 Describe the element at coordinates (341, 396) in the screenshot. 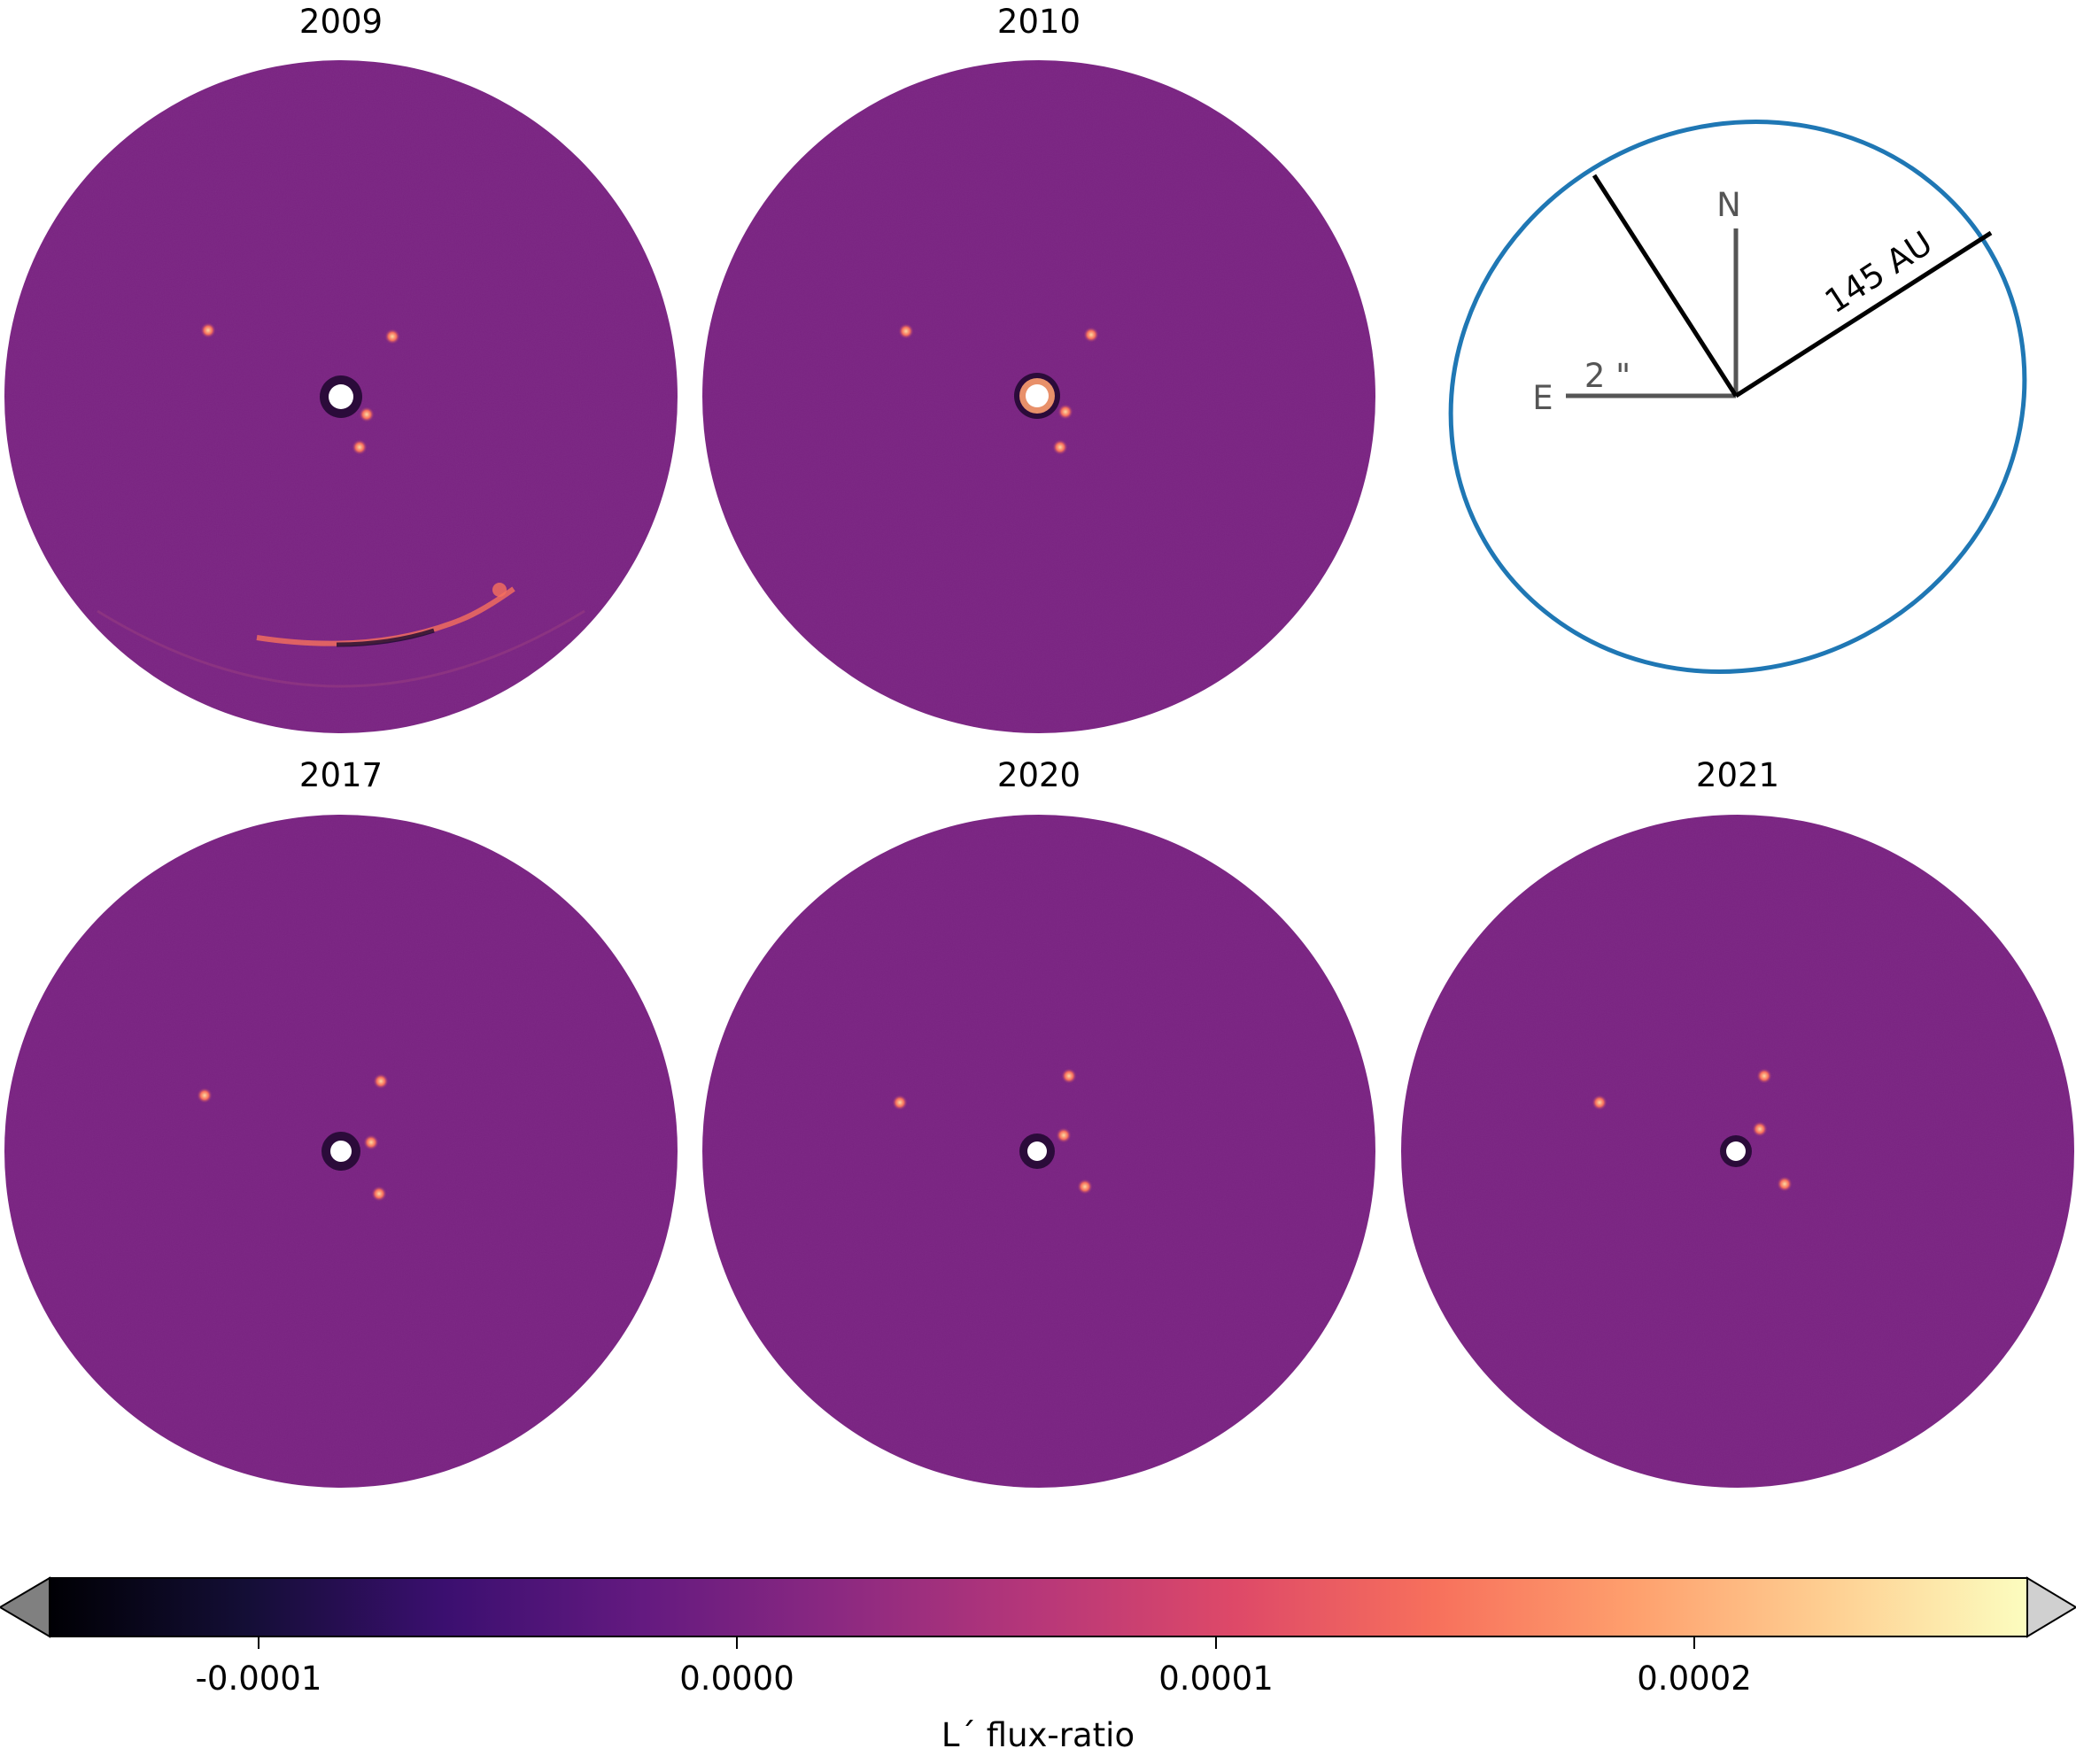

I see `star-core-2009` at that location.